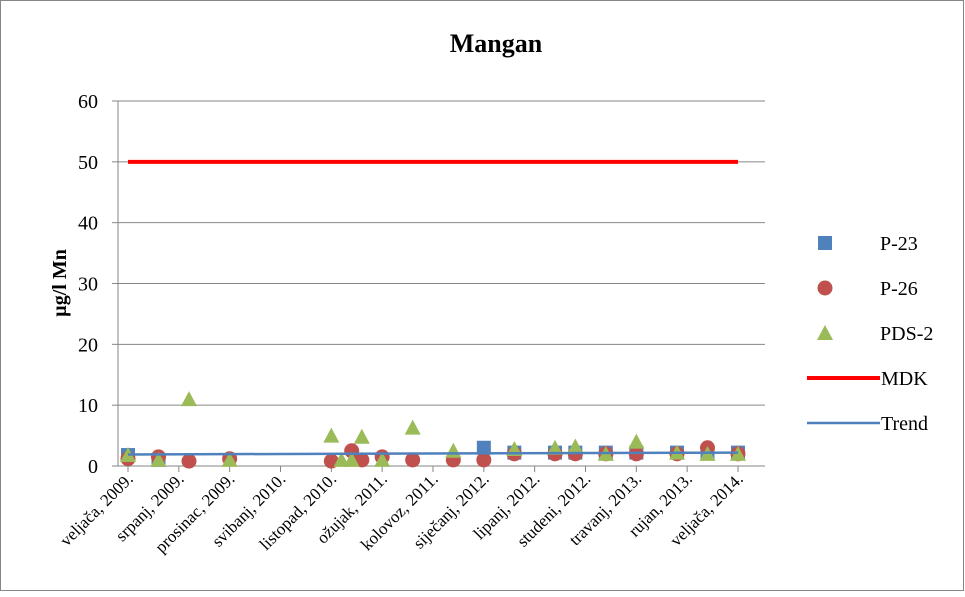 This screenshot has height=597, width=965. What do you see at coordinates (88, 345) in the screenshot?
I see `y-tick-label: 20` at bounding box center [88, 345].